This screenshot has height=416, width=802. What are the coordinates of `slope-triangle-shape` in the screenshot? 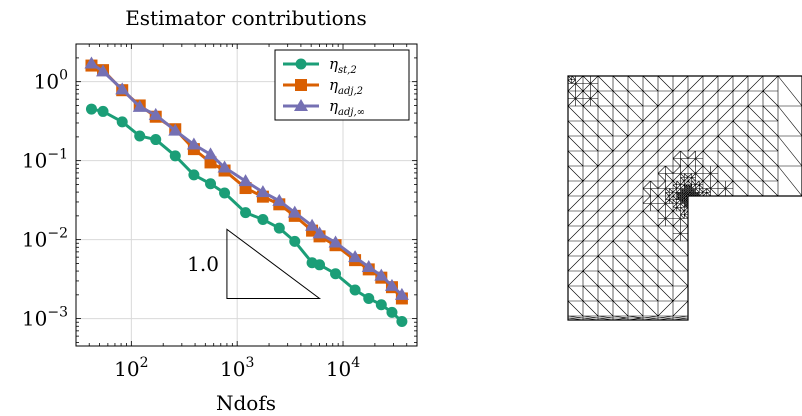 It's located at (274, 263).